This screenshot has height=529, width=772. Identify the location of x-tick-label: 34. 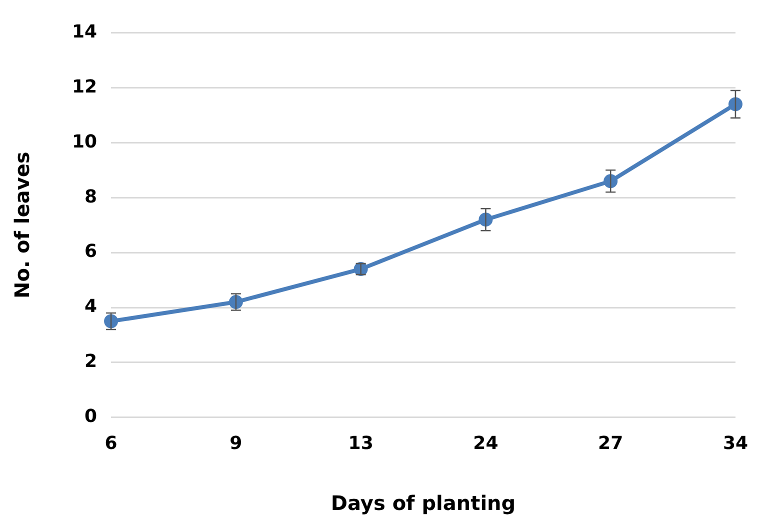
(735, 443).